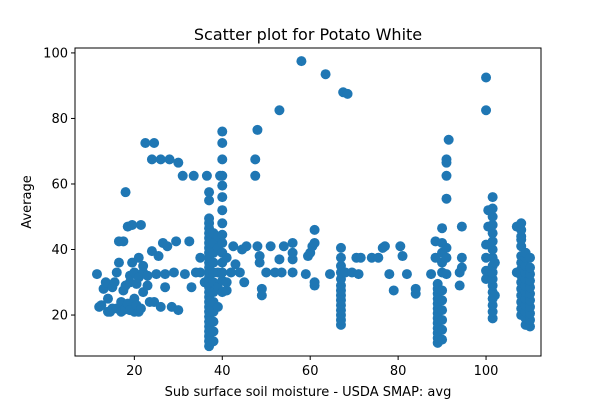 The width and height of the screenshot is (600, 400). Describe the element at coordinates (222, 371) in the screenshot. I see `x-tick-label: 40` at that location.